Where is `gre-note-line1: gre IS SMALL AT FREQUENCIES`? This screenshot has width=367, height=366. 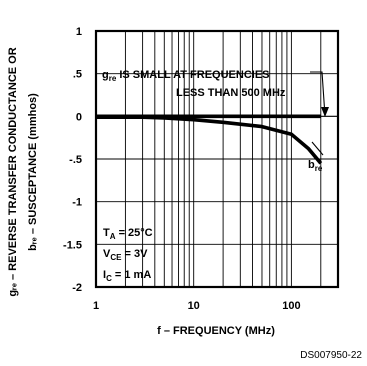 gre-note-line1: gre IS SMALL AT FREQUENCIES is located at coordinates (186, 76).